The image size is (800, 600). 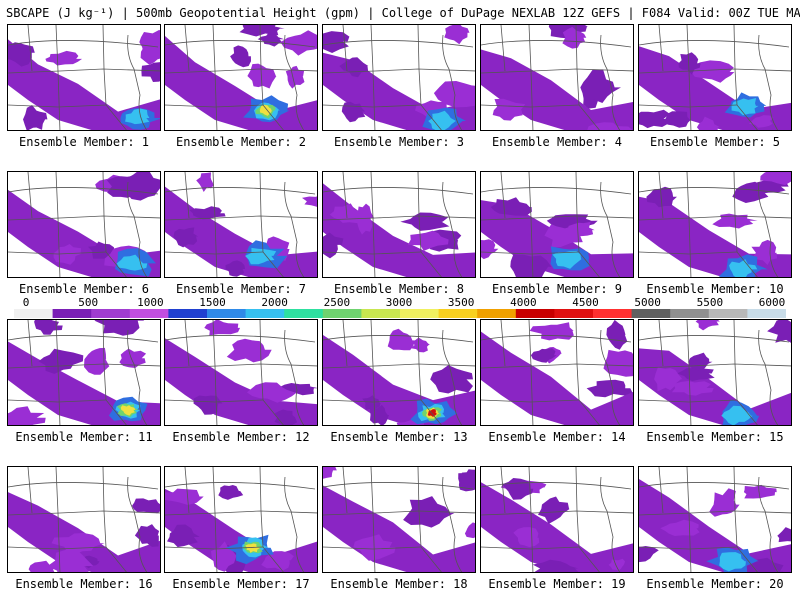 What do you see at coordinates (150, 302) in the screenshot?
I see `colorbar-tick-label: 1000` at bounding box center [150, 302].